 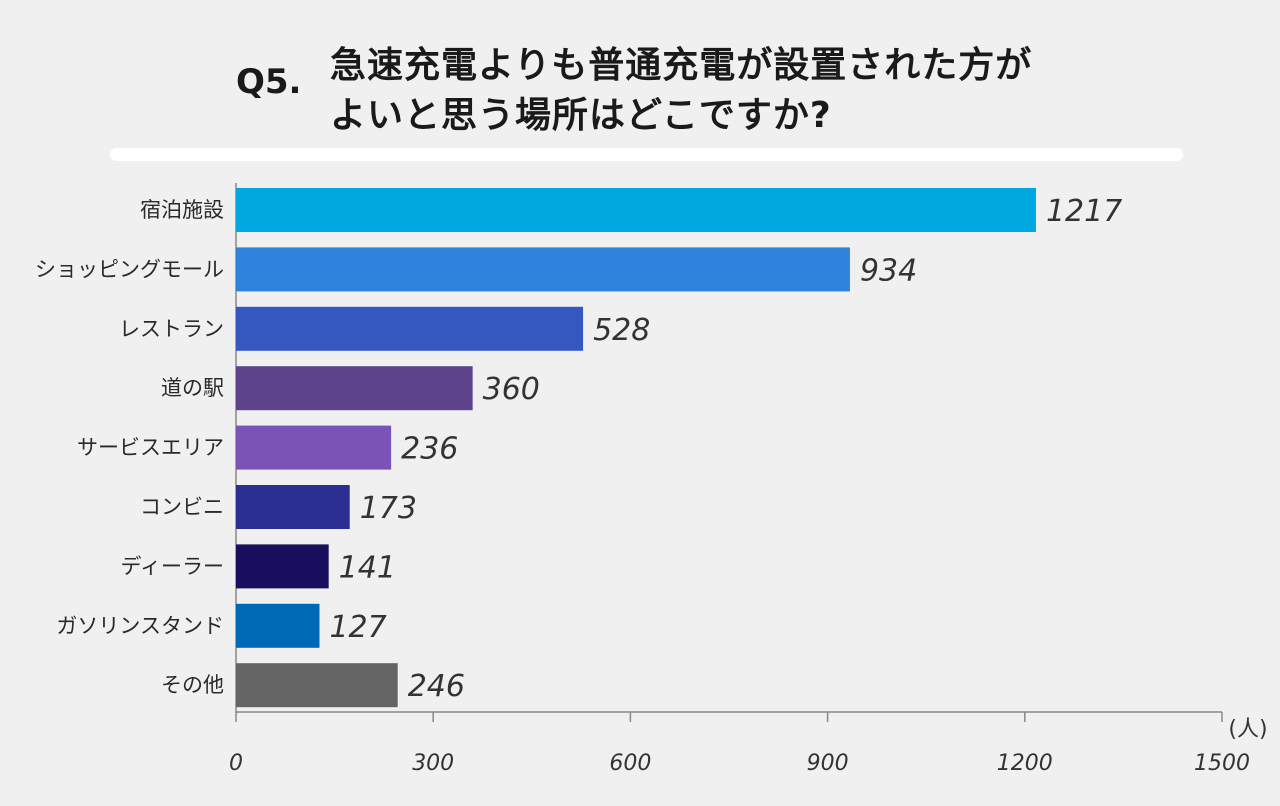 What do you see at coordinates (1247, 729) in the screenshot?
I see `x-axis-unit: (人)` at bounding box center [1247, 729].